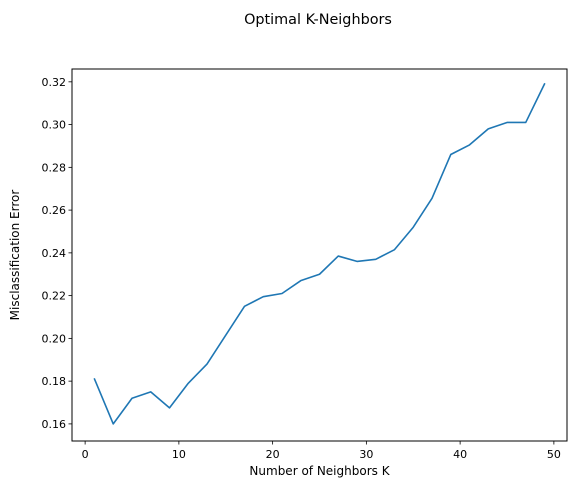 The height and width of the screenshot is (492, 576). I want to click on x-tick-label: 50, so click(554, 454).